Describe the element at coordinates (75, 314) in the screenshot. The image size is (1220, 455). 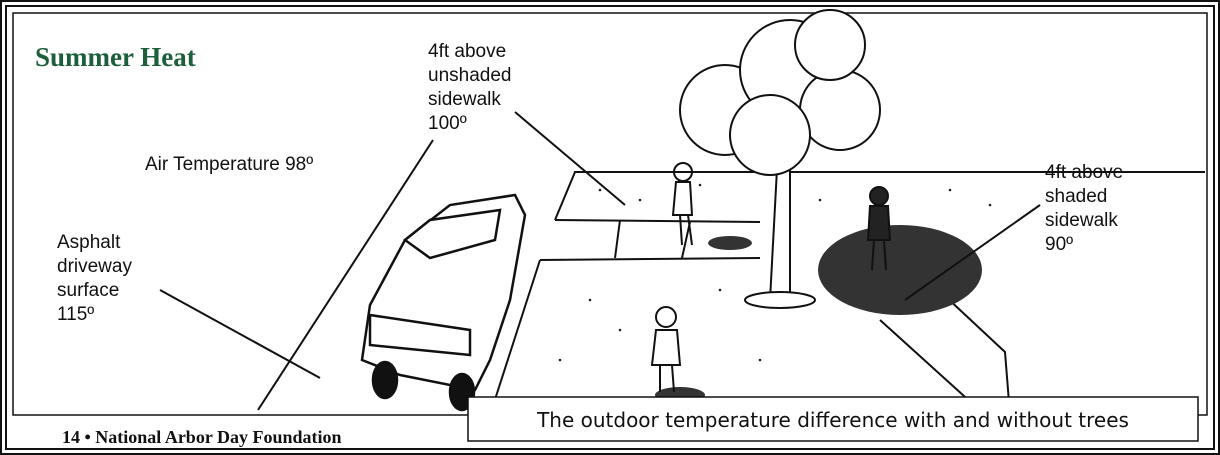
I see `label-line: 115º` at that location.